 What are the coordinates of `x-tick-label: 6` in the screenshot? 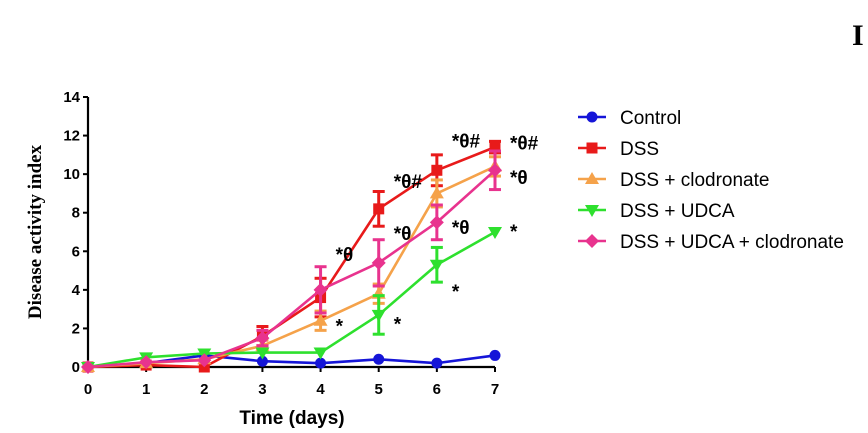 It's located at (437, 389).